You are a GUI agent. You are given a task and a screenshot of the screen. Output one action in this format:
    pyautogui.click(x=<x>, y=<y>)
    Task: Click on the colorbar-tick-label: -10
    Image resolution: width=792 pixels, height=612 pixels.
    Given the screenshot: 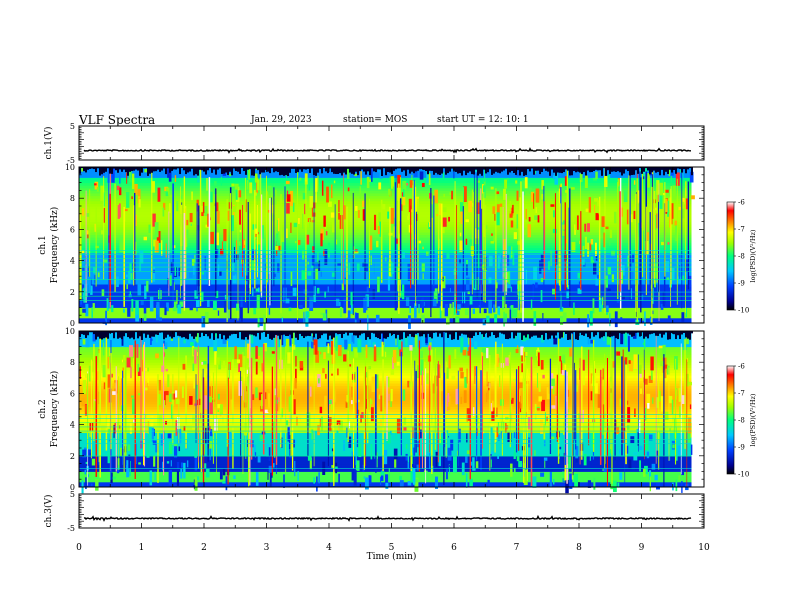 What is the action you would take?
    pyautogui.click(x=743, y=475)
    